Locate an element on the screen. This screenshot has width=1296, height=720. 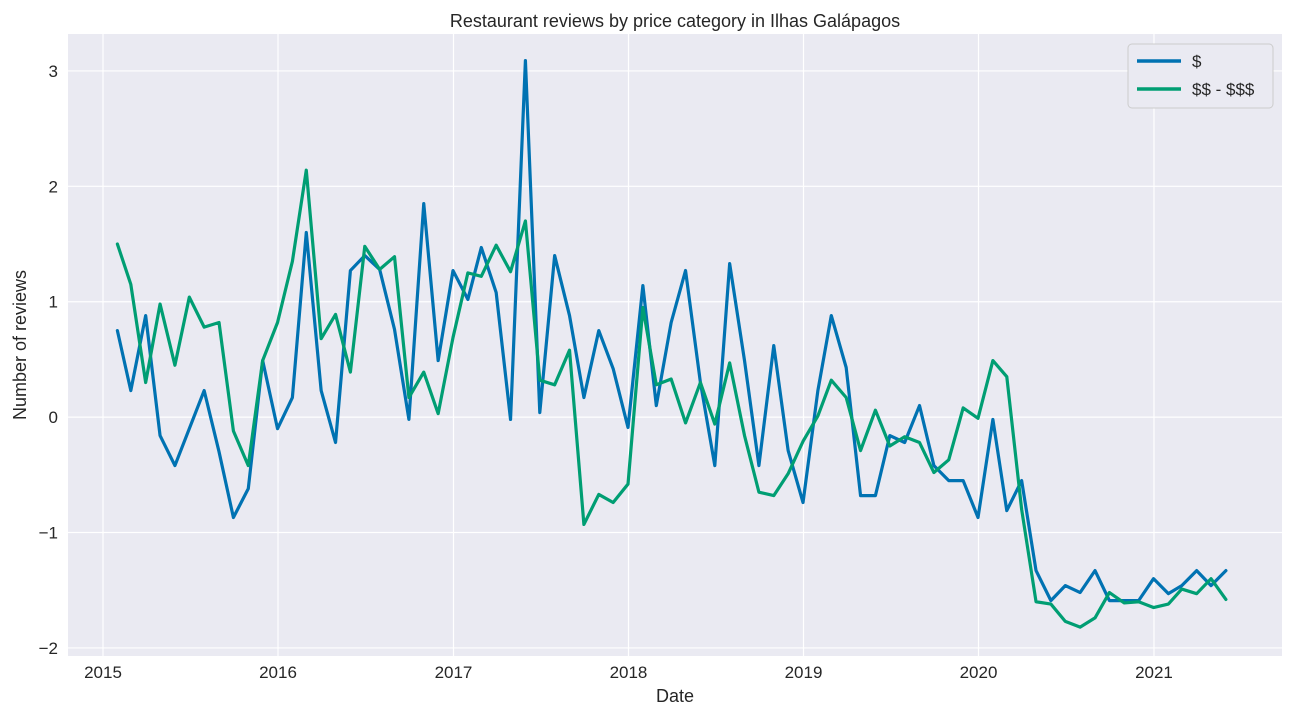
y-tick-label: 3 is located at coordinates (53, 71).